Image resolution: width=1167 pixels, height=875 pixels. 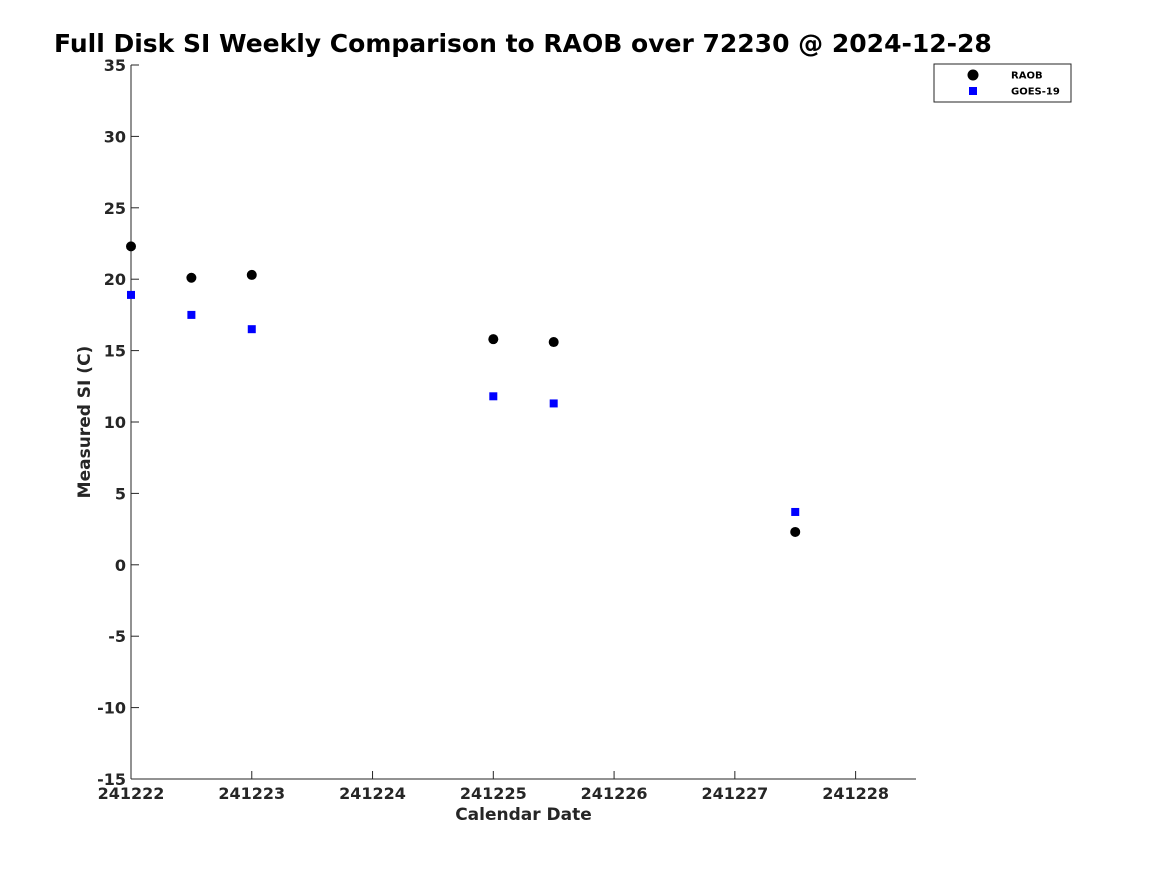 What do you see at coordinates (115, 279) in the screenshot?
I see `y-tick-label: 20` at bounding box center [115, 279].